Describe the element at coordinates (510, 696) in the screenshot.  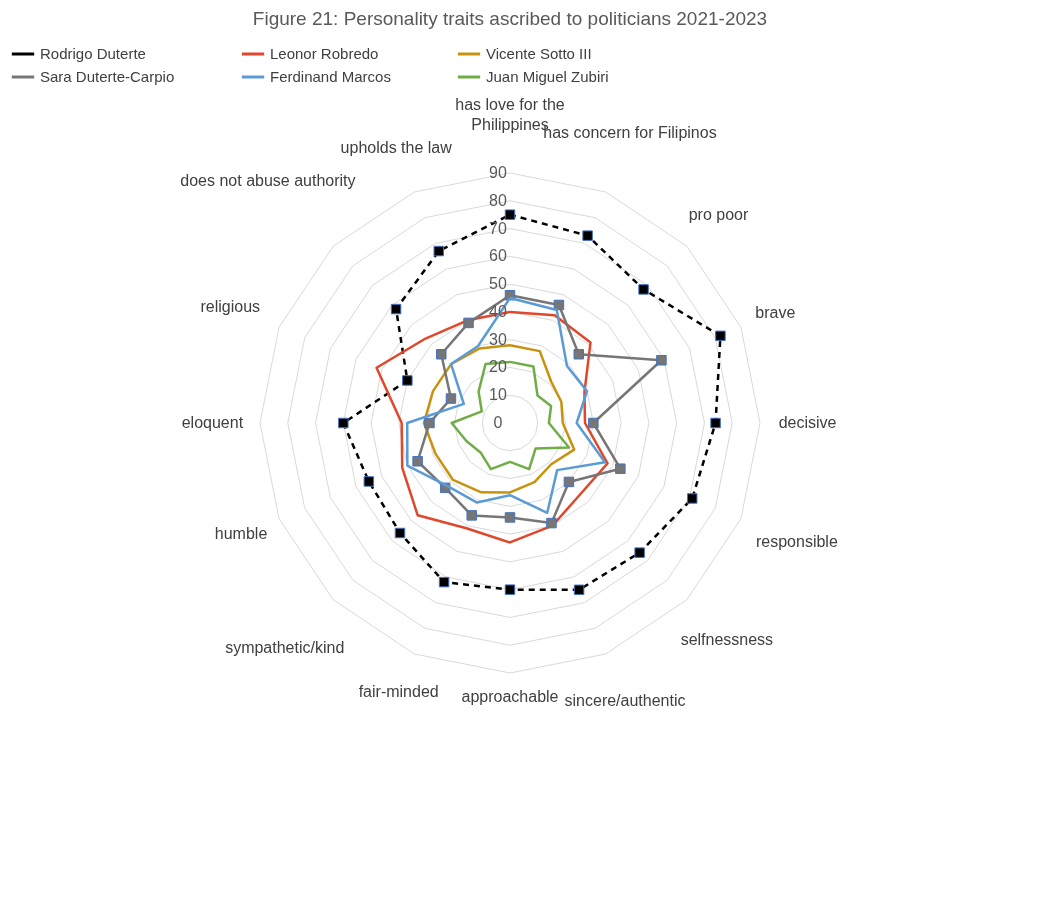
I see `spoke-label: approachable` at that location.